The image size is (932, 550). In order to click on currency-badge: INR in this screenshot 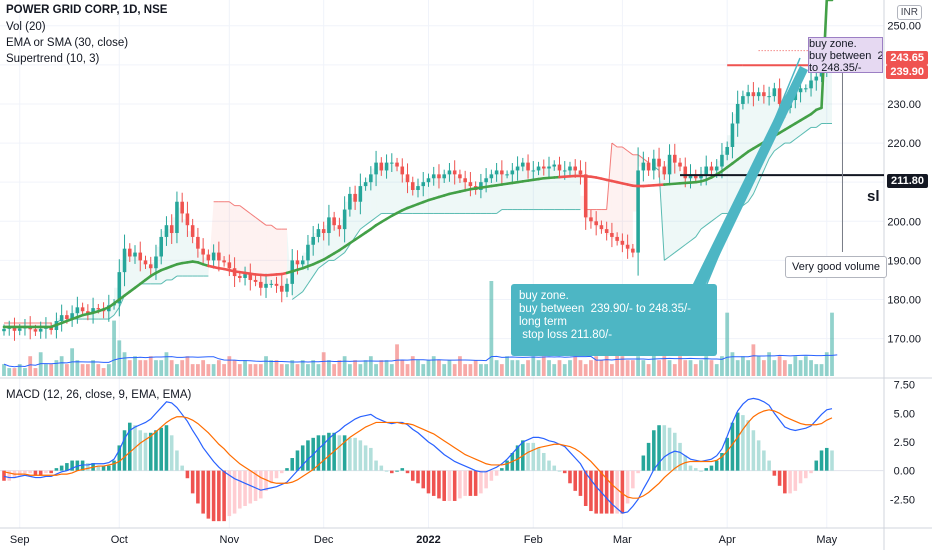, I will do `click(909, 12)`.